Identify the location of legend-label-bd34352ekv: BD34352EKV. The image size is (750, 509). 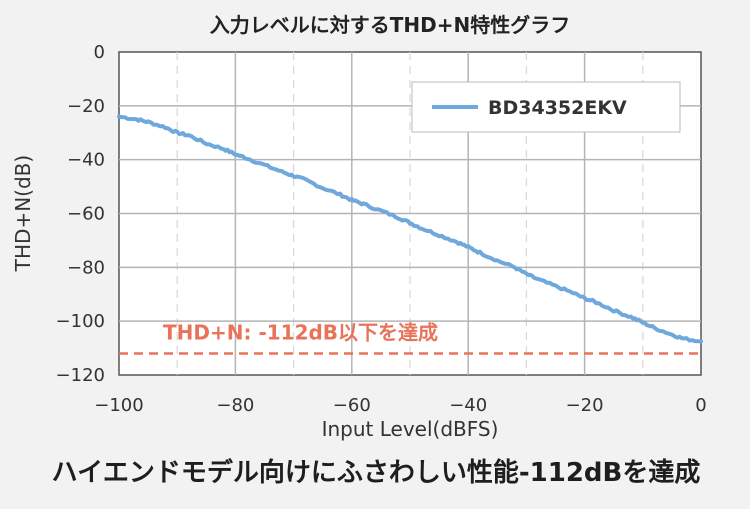
(557, 108).